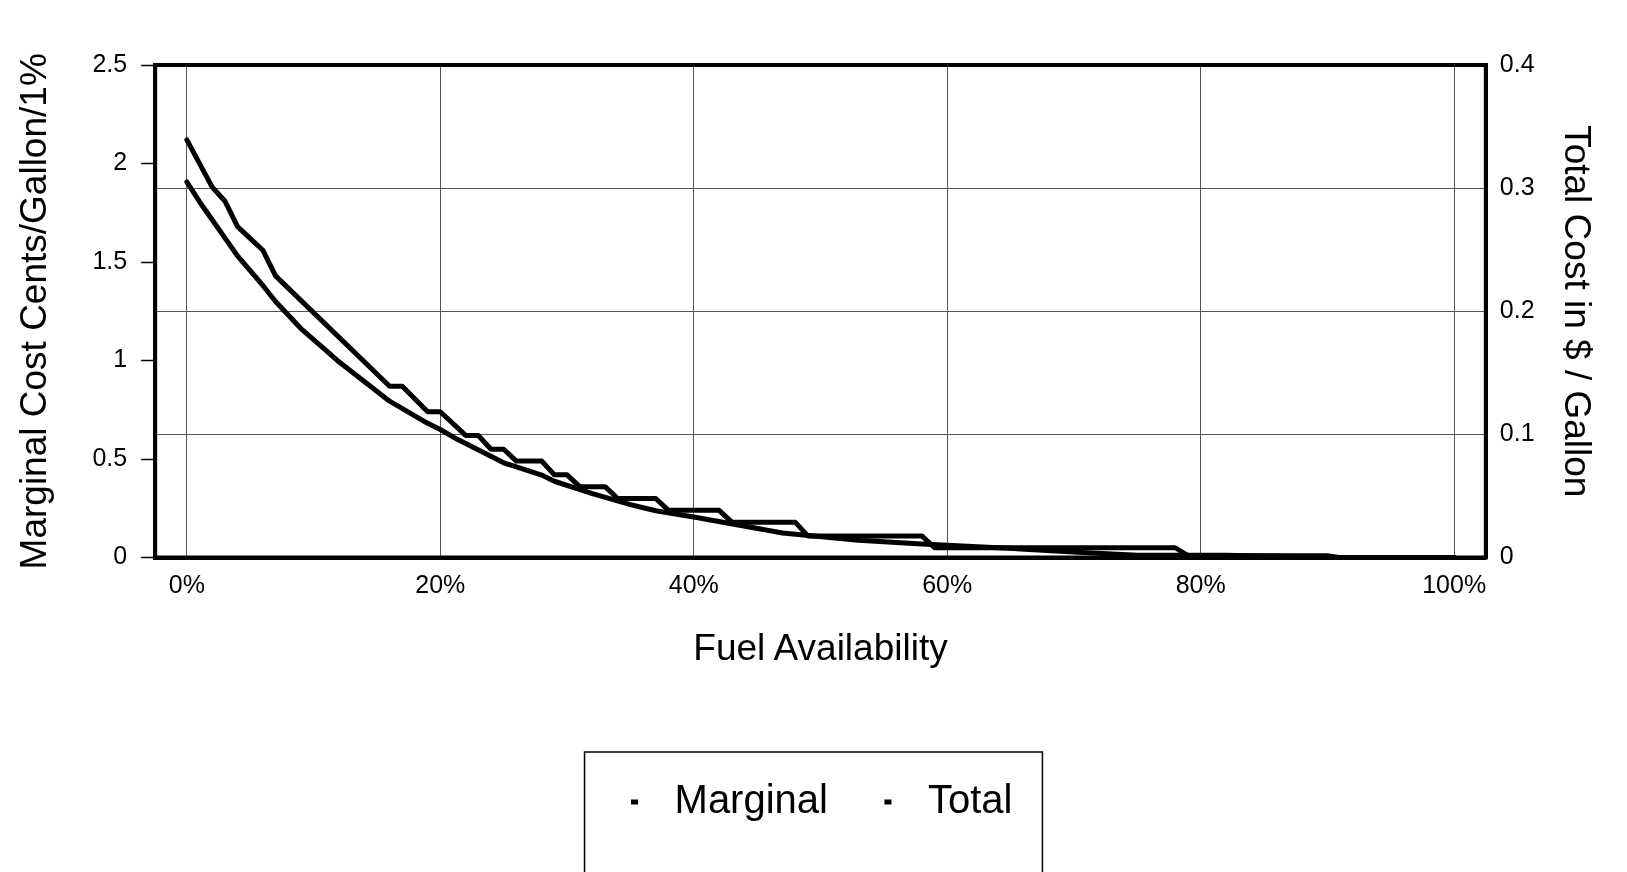 The width and height of the screenshot is (1627, 872). Describe the element at coordinates (947, 584) in the screenshot. I see `x-tick-label: 60%` at that location.